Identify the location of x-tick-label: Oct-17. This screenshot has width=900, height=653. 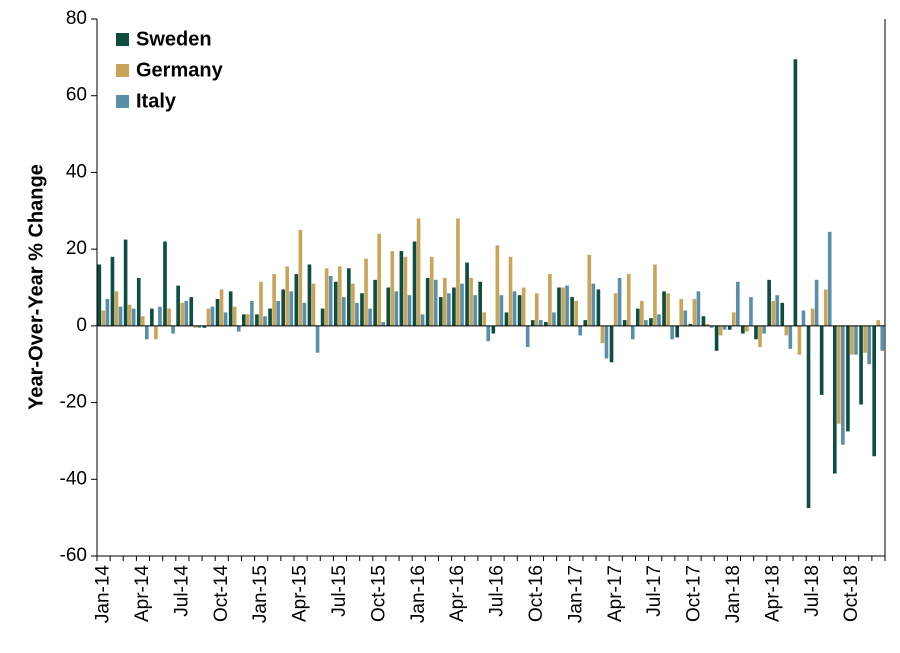
(694, 593).